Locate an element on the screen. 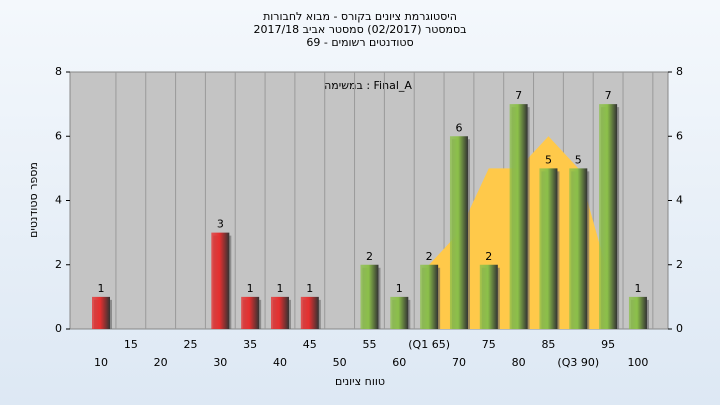 The image size is (720, 409). value-label: 3 is located at coordinates (220, 224).